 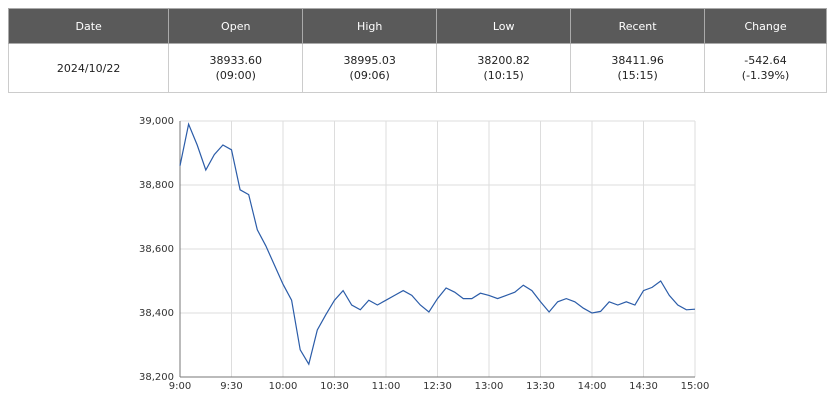 What do you see at coordinates (637, 75) in the screenshot?
I see `cell-text: (15:15)` at bounding box center [637, 75].